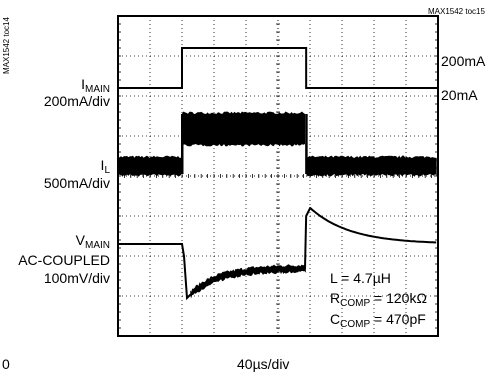 The height and width of the screenshot is (375, 501). I want to click on channel-imain-label: IMAIN, so click(95, 85).